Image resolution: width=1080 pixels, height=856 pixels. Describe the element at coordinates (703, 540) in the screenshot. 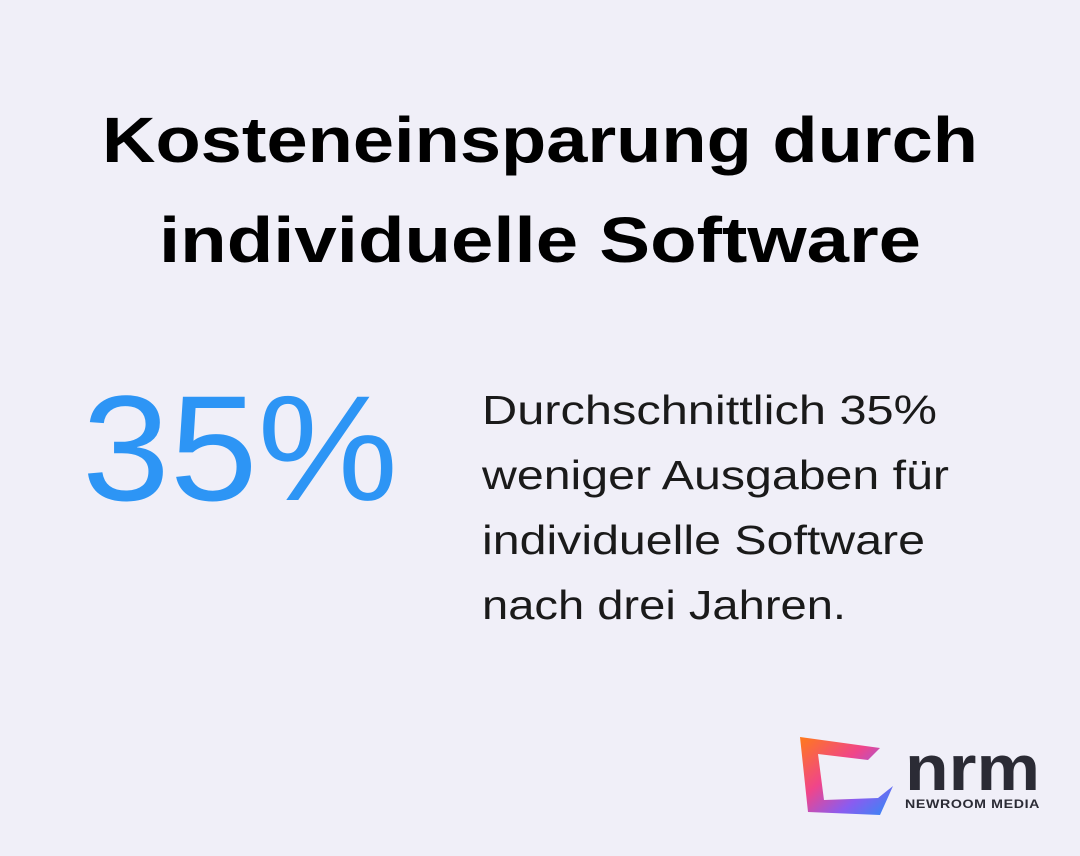

I see `stat-description: individuelle Software` at that location.